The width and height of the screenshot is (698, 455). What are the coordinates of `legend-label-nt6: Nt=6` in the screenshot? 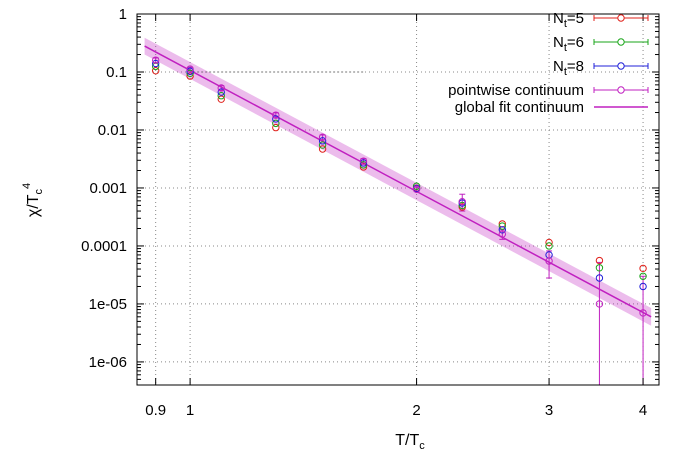 It's located at (568, 44).